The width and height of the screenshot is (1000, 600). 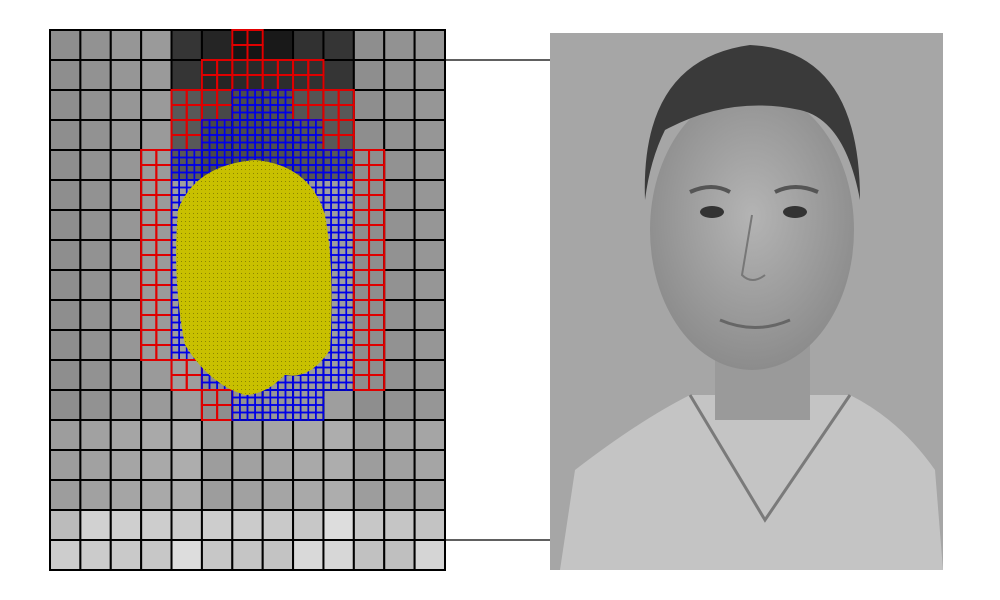 I want to click on face, so click(x=752, y=230).